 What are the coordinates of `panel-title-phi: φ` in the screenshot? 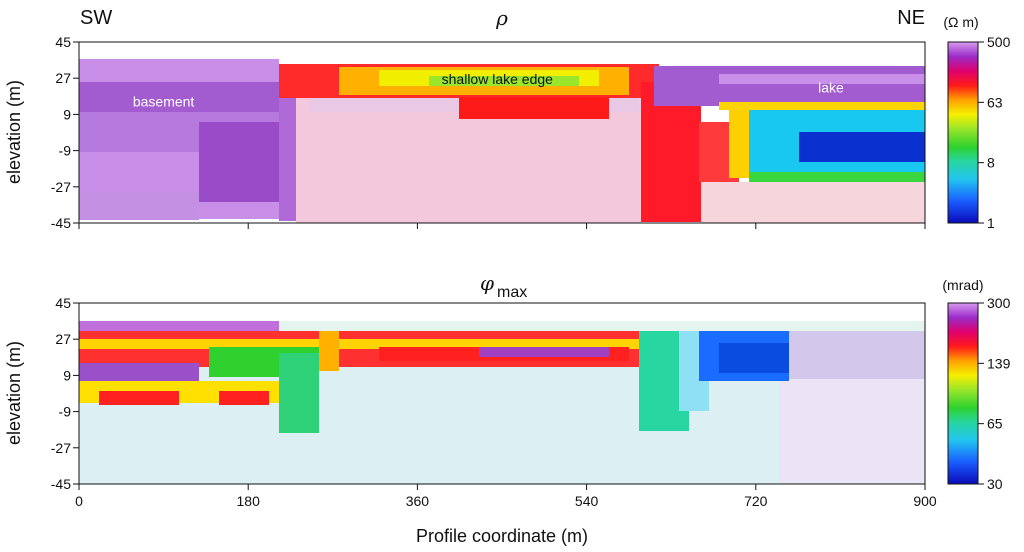 It's located at (487, 283).